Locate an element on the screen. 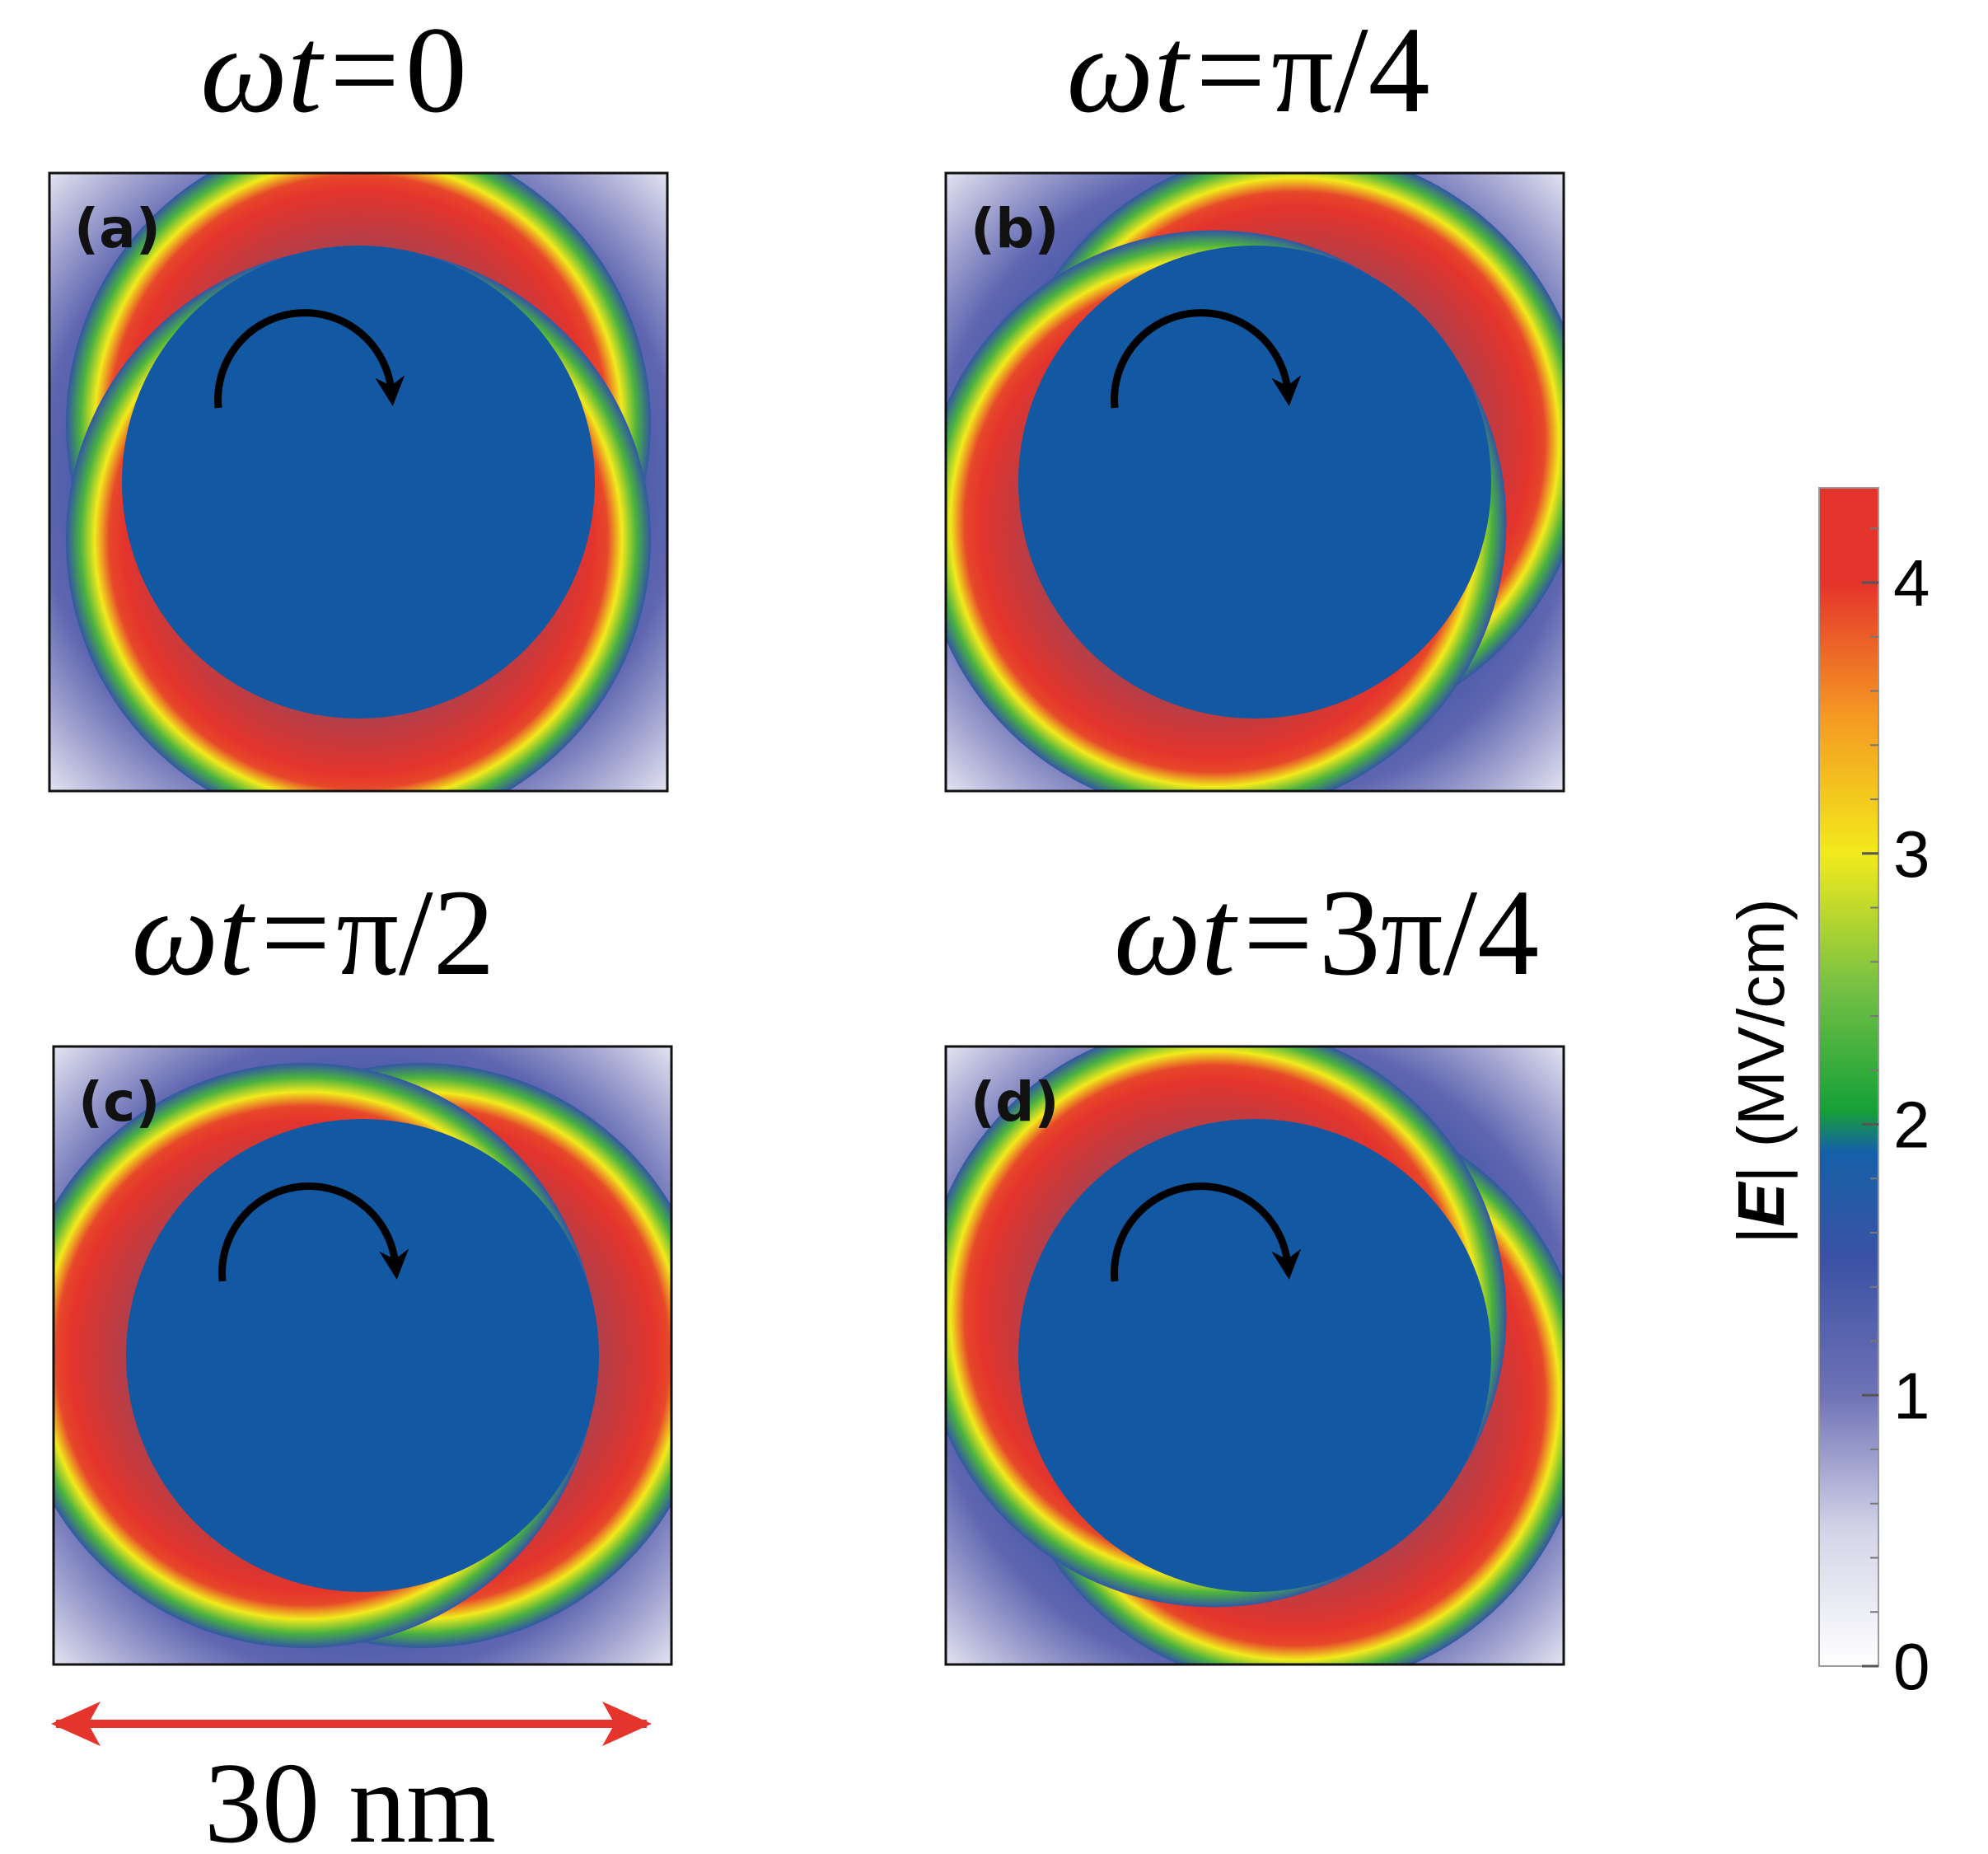 This screenshot has width=1988, height=1854. colorbar-tick-label: 3 is located at coordinates (1911, 854).